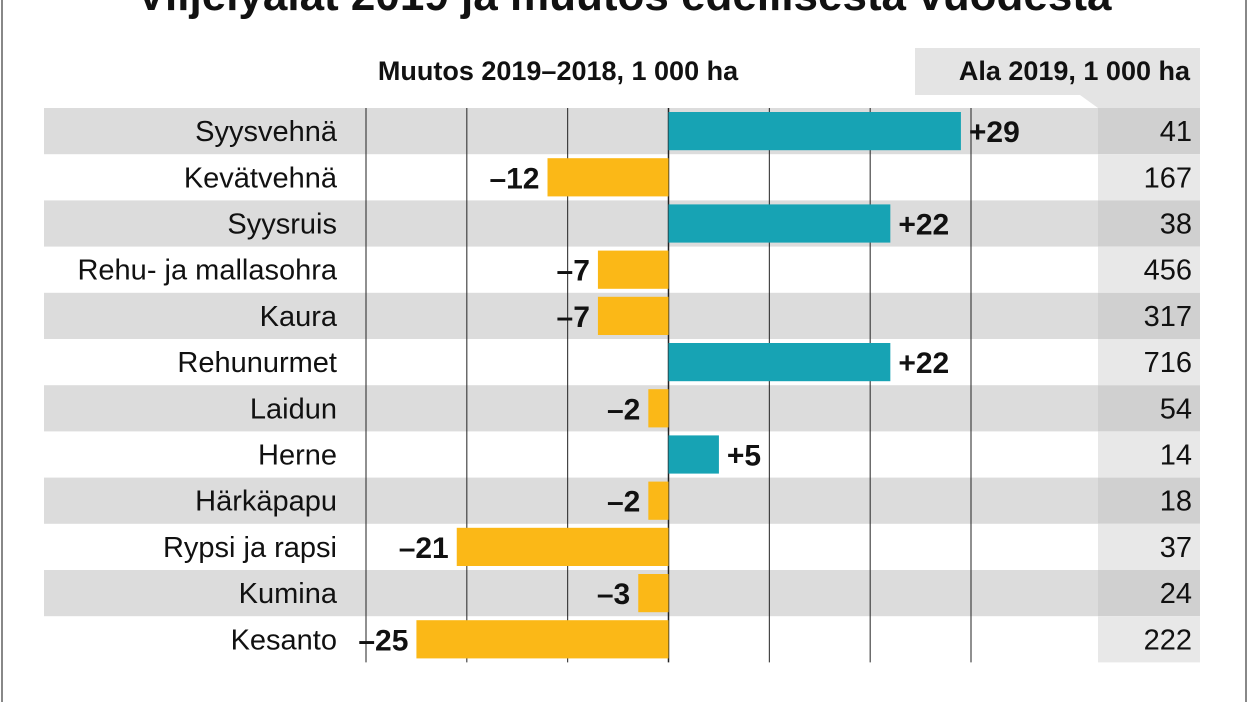  I want to click on value-label: –21, so click(424, 548).